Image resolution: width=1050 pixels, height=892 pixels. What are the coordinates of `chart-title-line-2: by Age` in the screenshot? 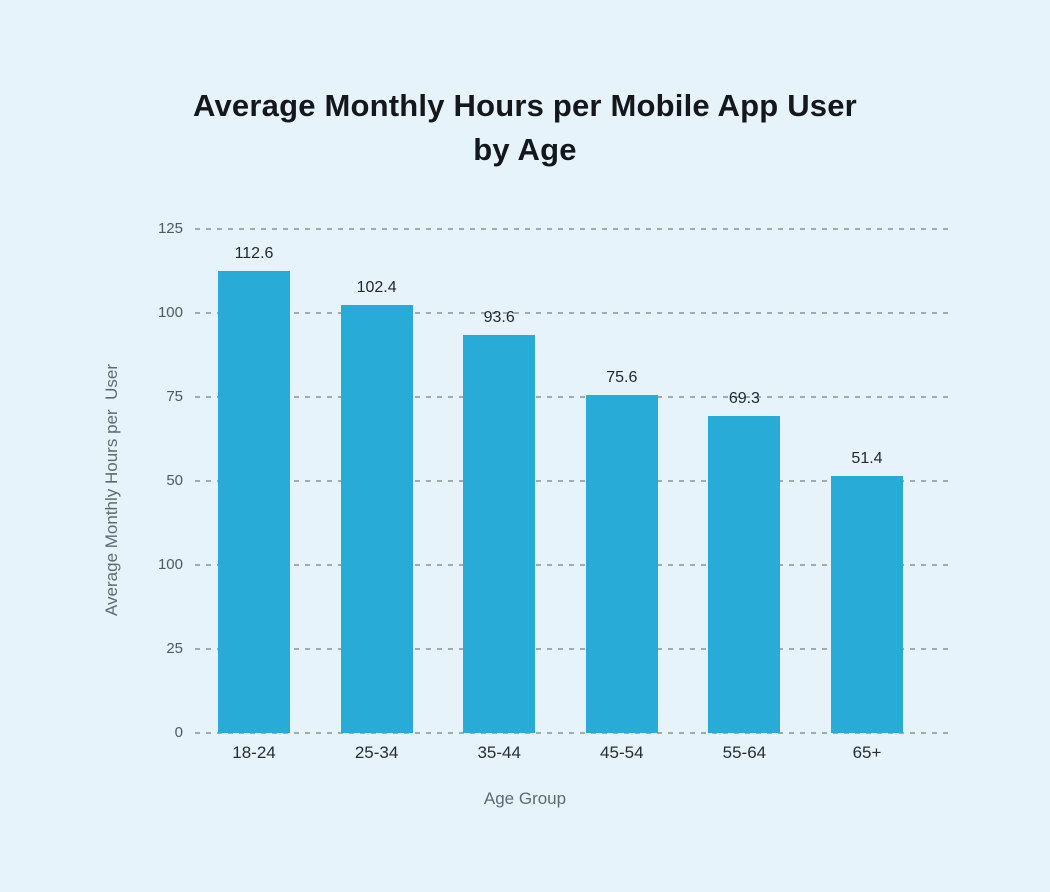 It's located at (525, 149).